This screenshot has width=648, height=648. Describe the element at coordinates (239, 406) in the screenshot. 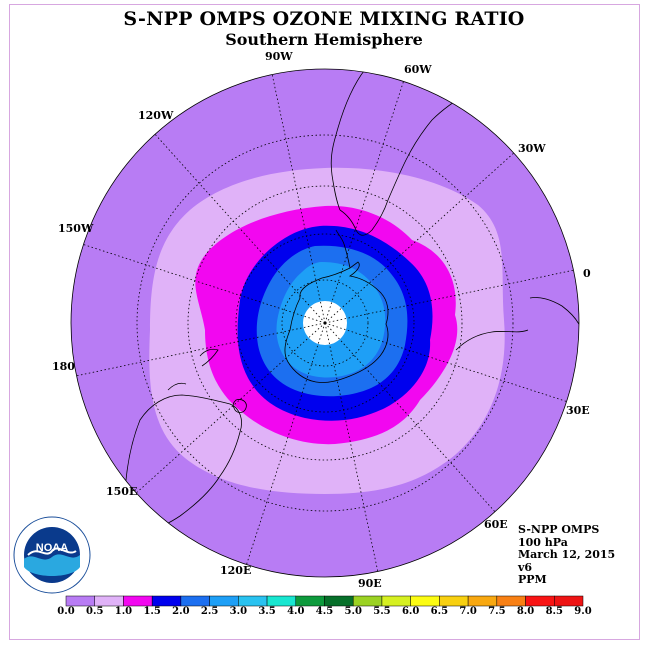

I see `tasmania-coastline` at that location.